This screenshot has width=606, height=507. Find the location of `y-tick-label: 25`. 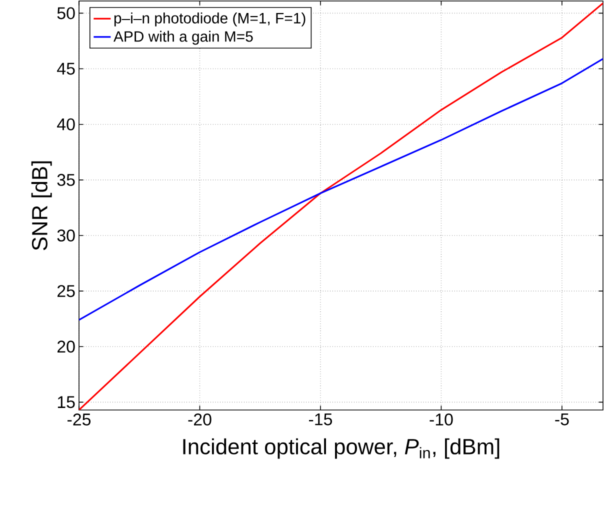

y-tick-label: 25 is located at coordinates (66, 291).